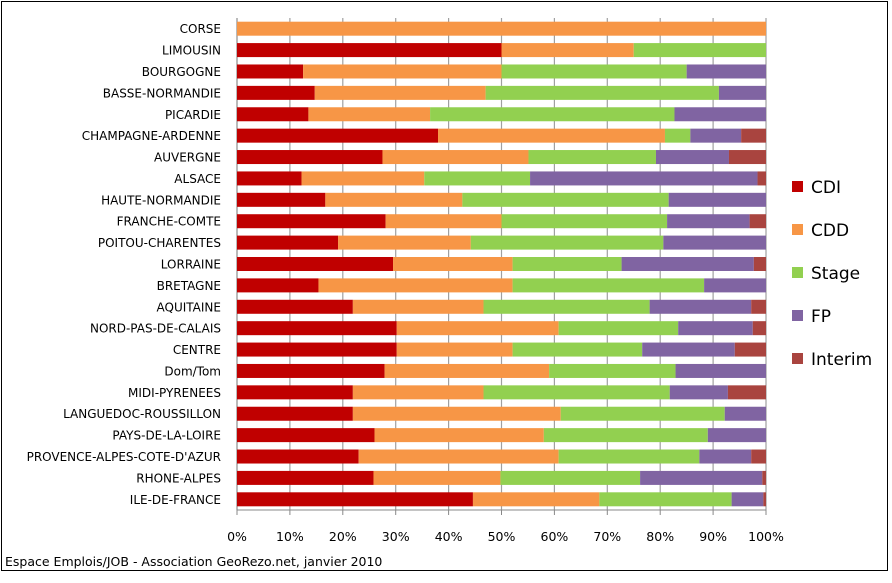 The width and height of the screenshot is (892, 583). I want to click on category-label: CENTRE, so click(197, 350).